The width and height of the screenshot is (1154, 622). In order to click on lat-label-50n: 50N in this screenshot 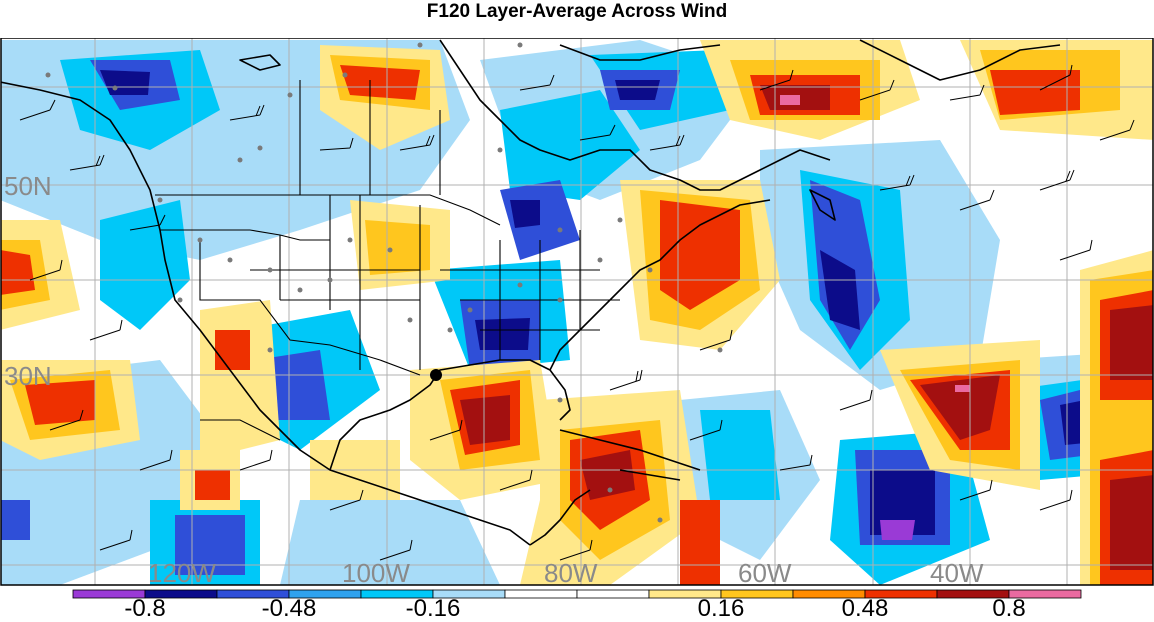, I will do `click(28, 186)`.